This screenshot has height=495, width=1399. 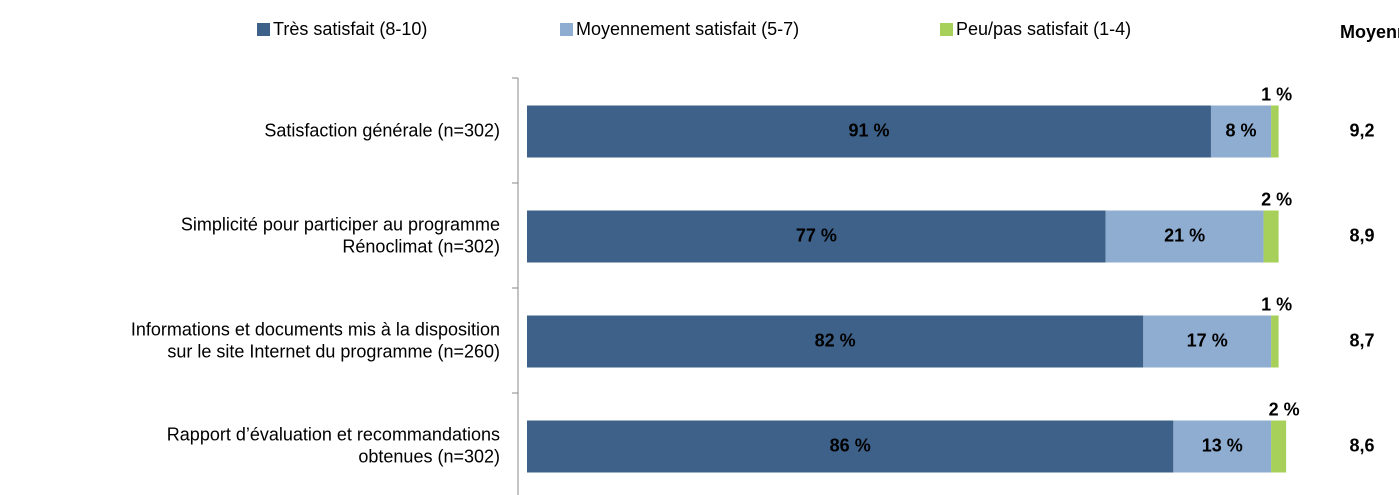 I want to click on average-value: 8,7, so click(x=1361, y=340).